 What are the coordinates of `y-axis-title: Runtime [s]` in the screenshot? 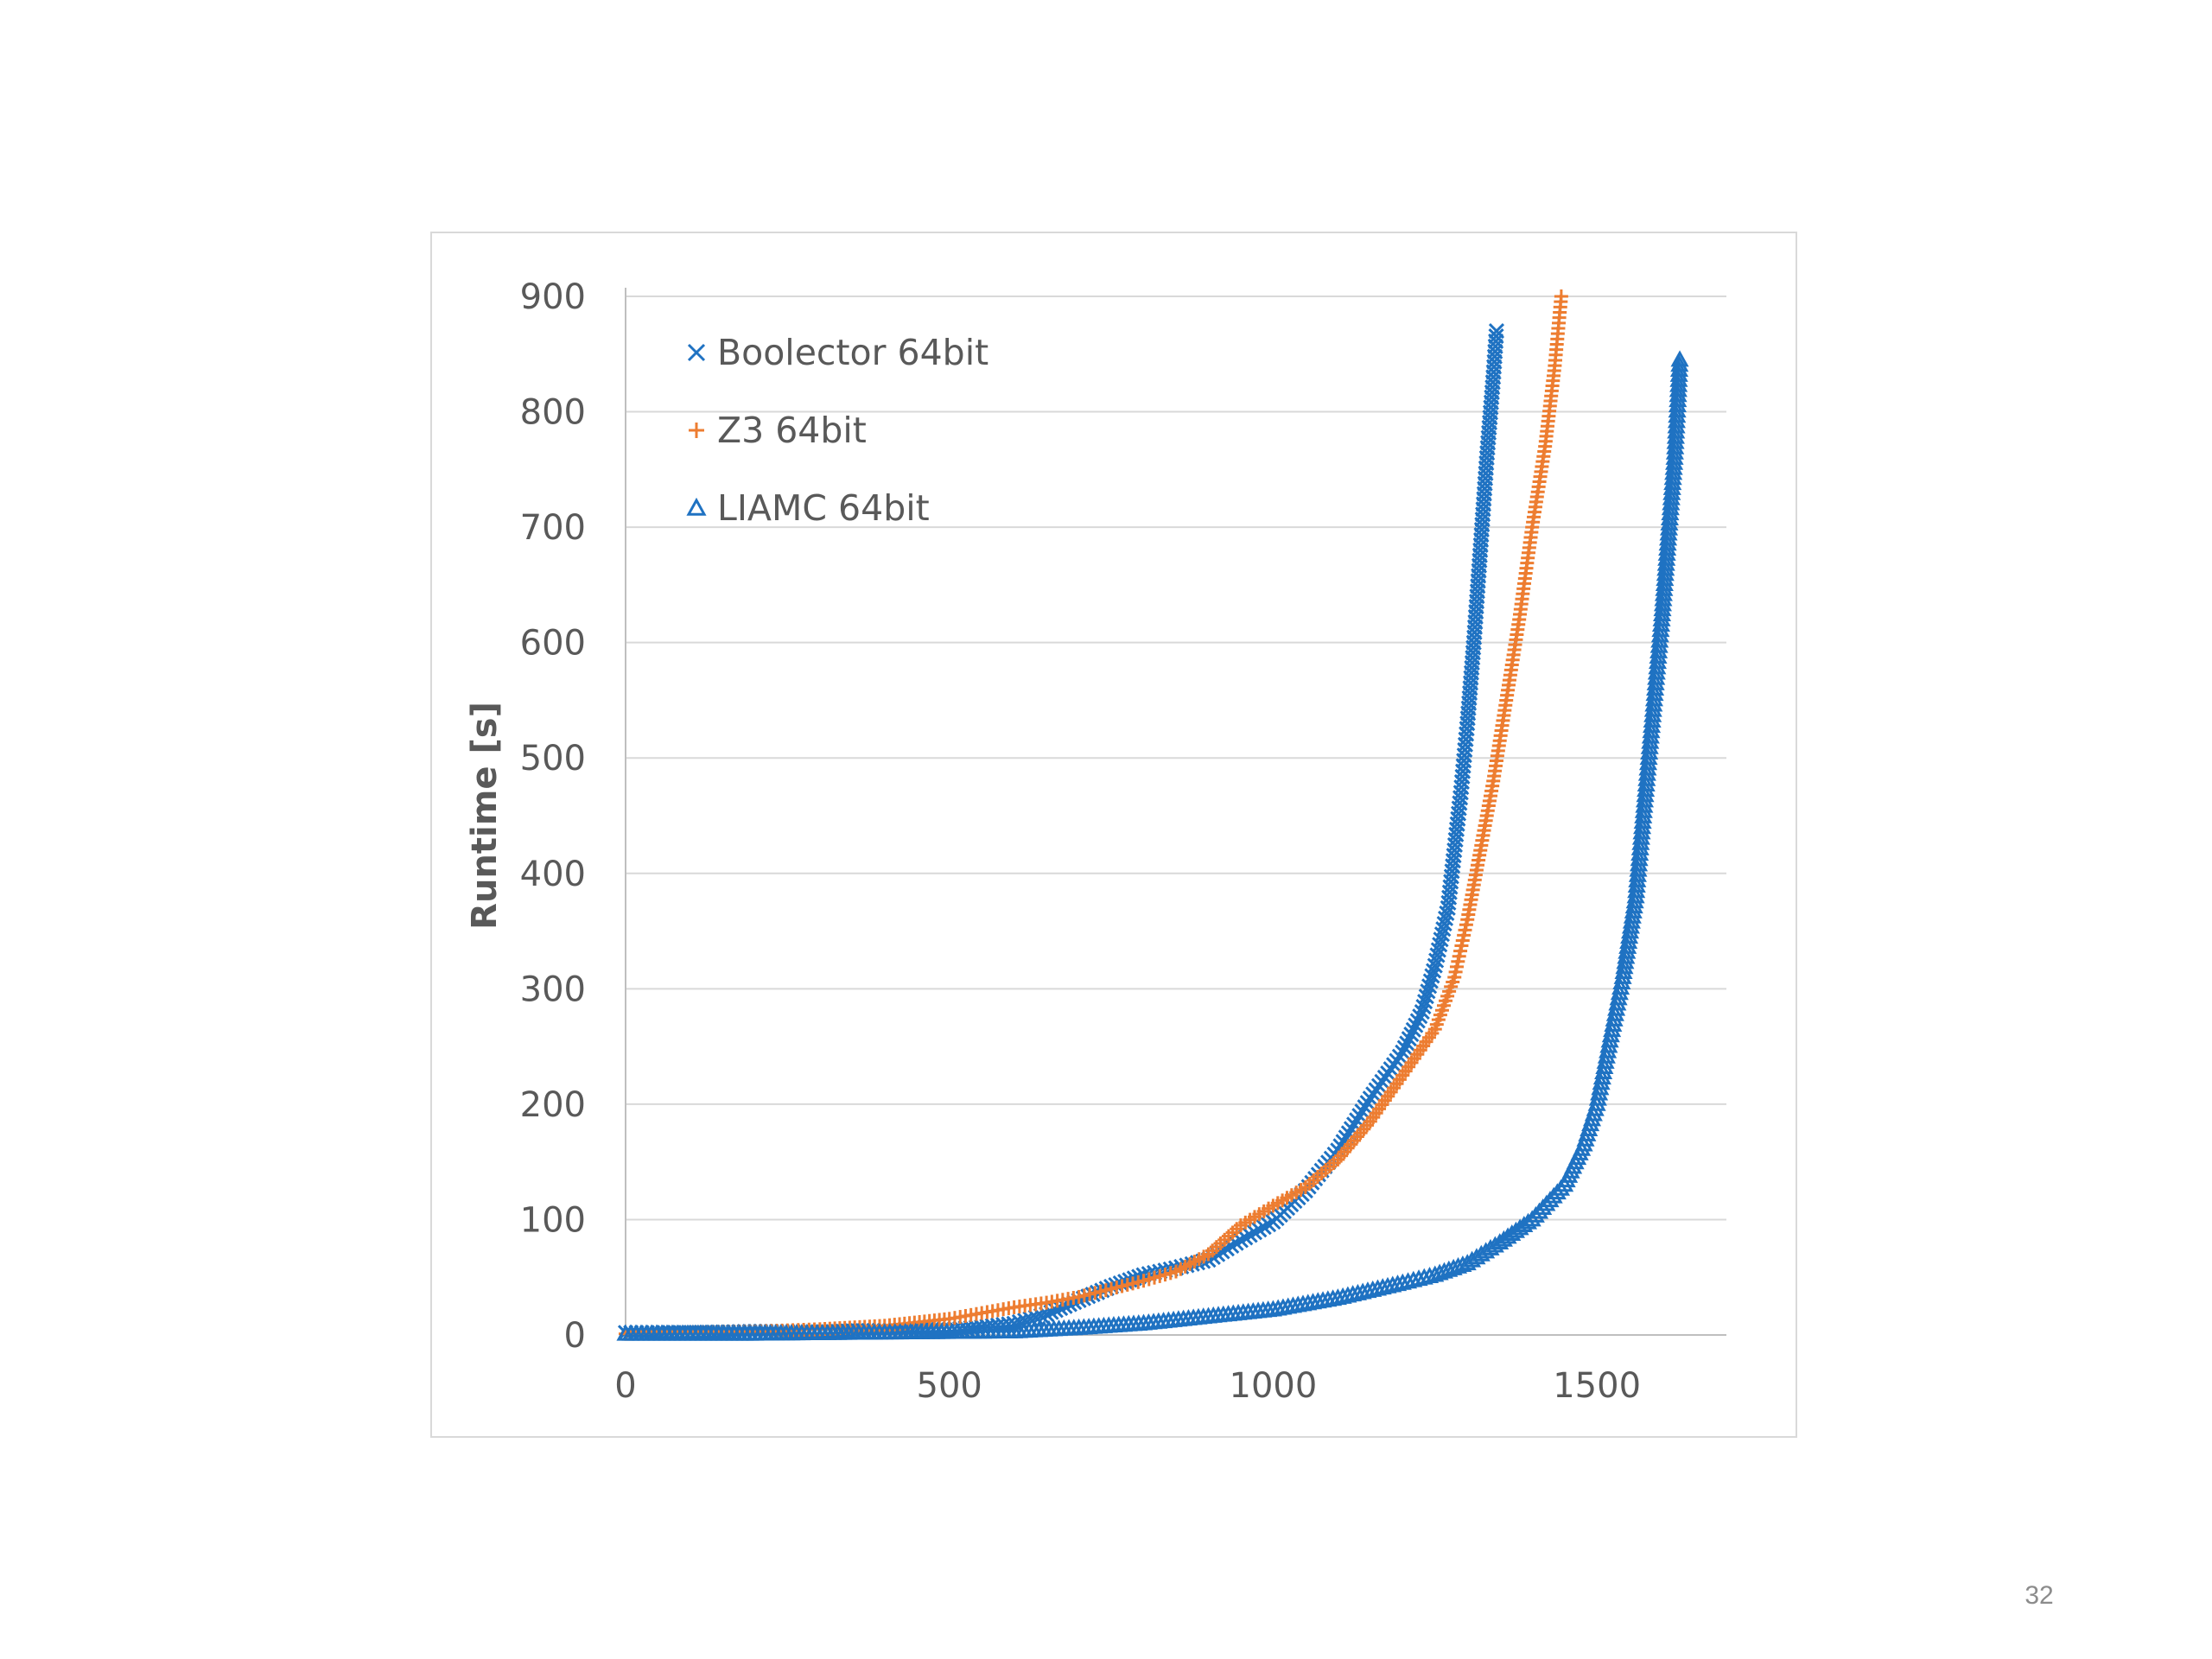 It's located at (485, 816).